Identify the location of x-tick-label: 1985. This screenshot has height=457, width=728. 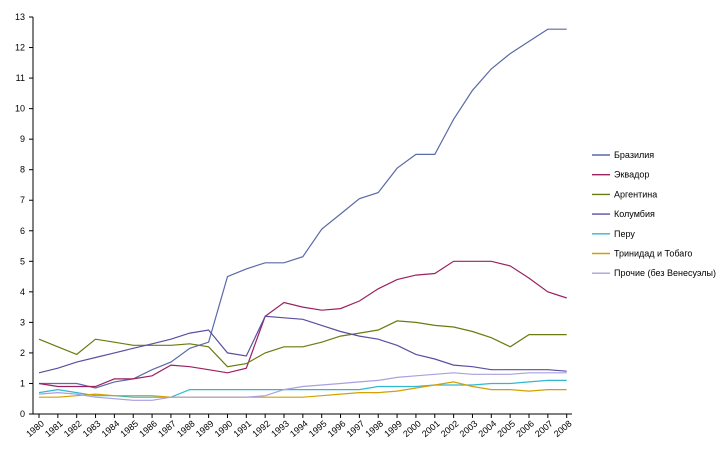
(129, 428).